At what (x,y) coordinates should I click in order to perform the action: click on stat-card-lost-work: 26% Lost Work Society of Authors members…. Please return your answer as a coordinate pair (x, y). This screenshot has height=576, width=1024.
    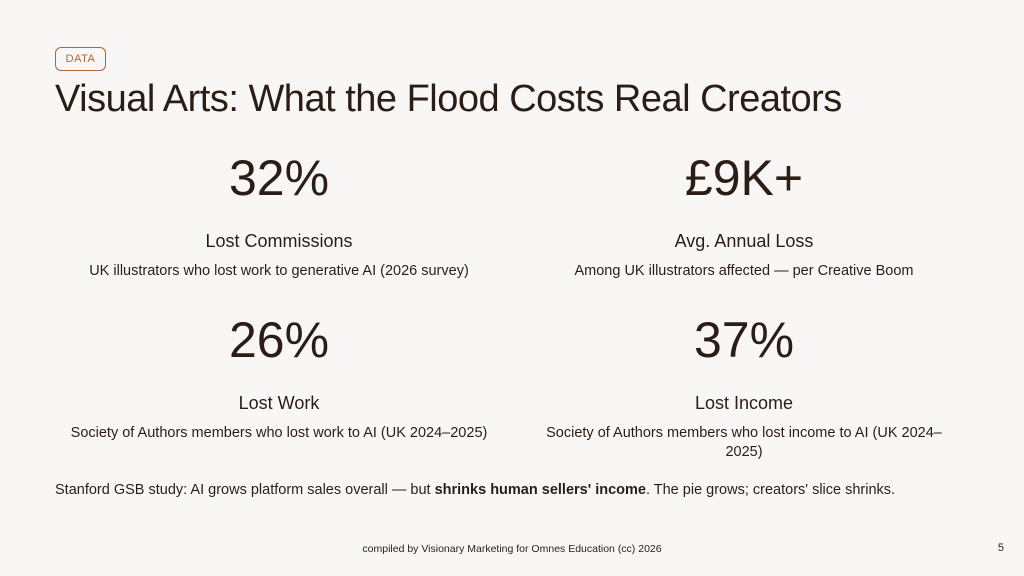
    Looking at the image, I should click on (279, 377).